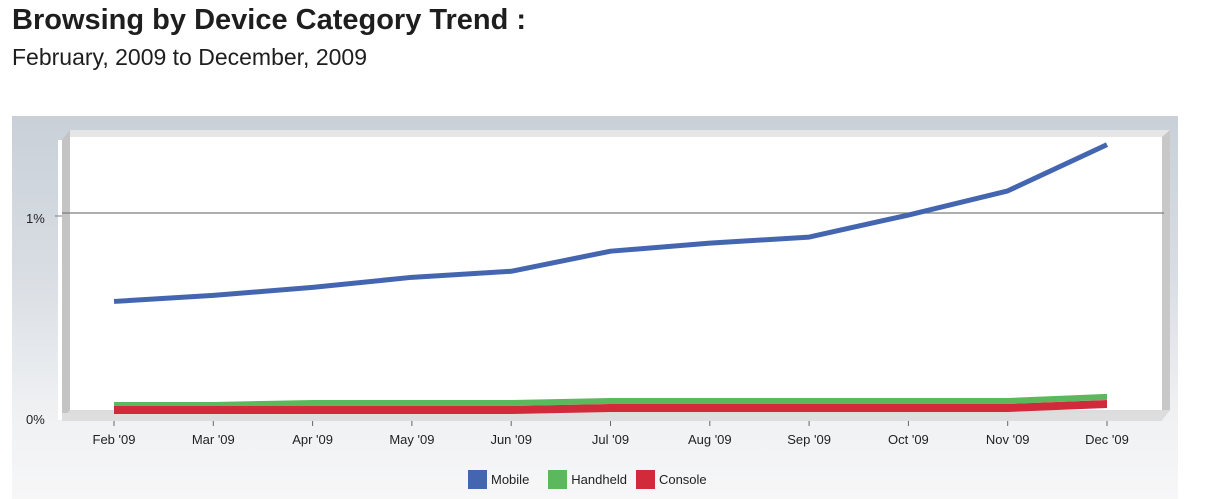 This screenshot has height=499, width=1209. What do you see at coordinates (610, 439) in the screenshot?
I see `x-tick-label: Jul '09` at bounding box center [610, 439].